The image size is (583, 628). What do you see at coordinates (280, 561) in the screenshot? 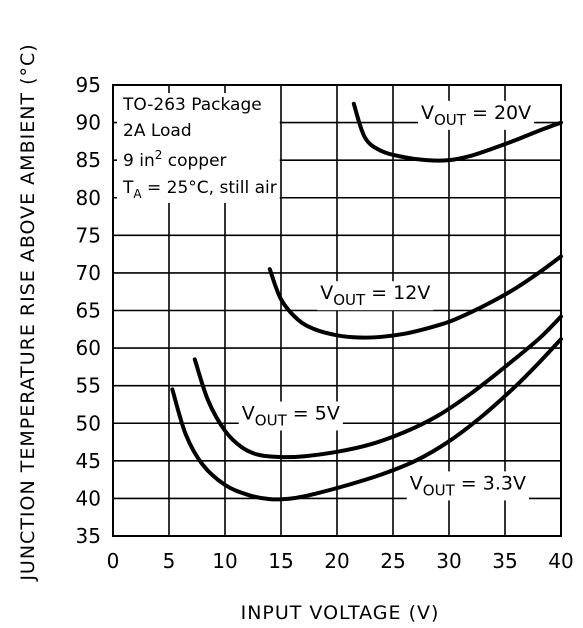
I see `x-tick-label: 15` at bounding box center [280, 561].